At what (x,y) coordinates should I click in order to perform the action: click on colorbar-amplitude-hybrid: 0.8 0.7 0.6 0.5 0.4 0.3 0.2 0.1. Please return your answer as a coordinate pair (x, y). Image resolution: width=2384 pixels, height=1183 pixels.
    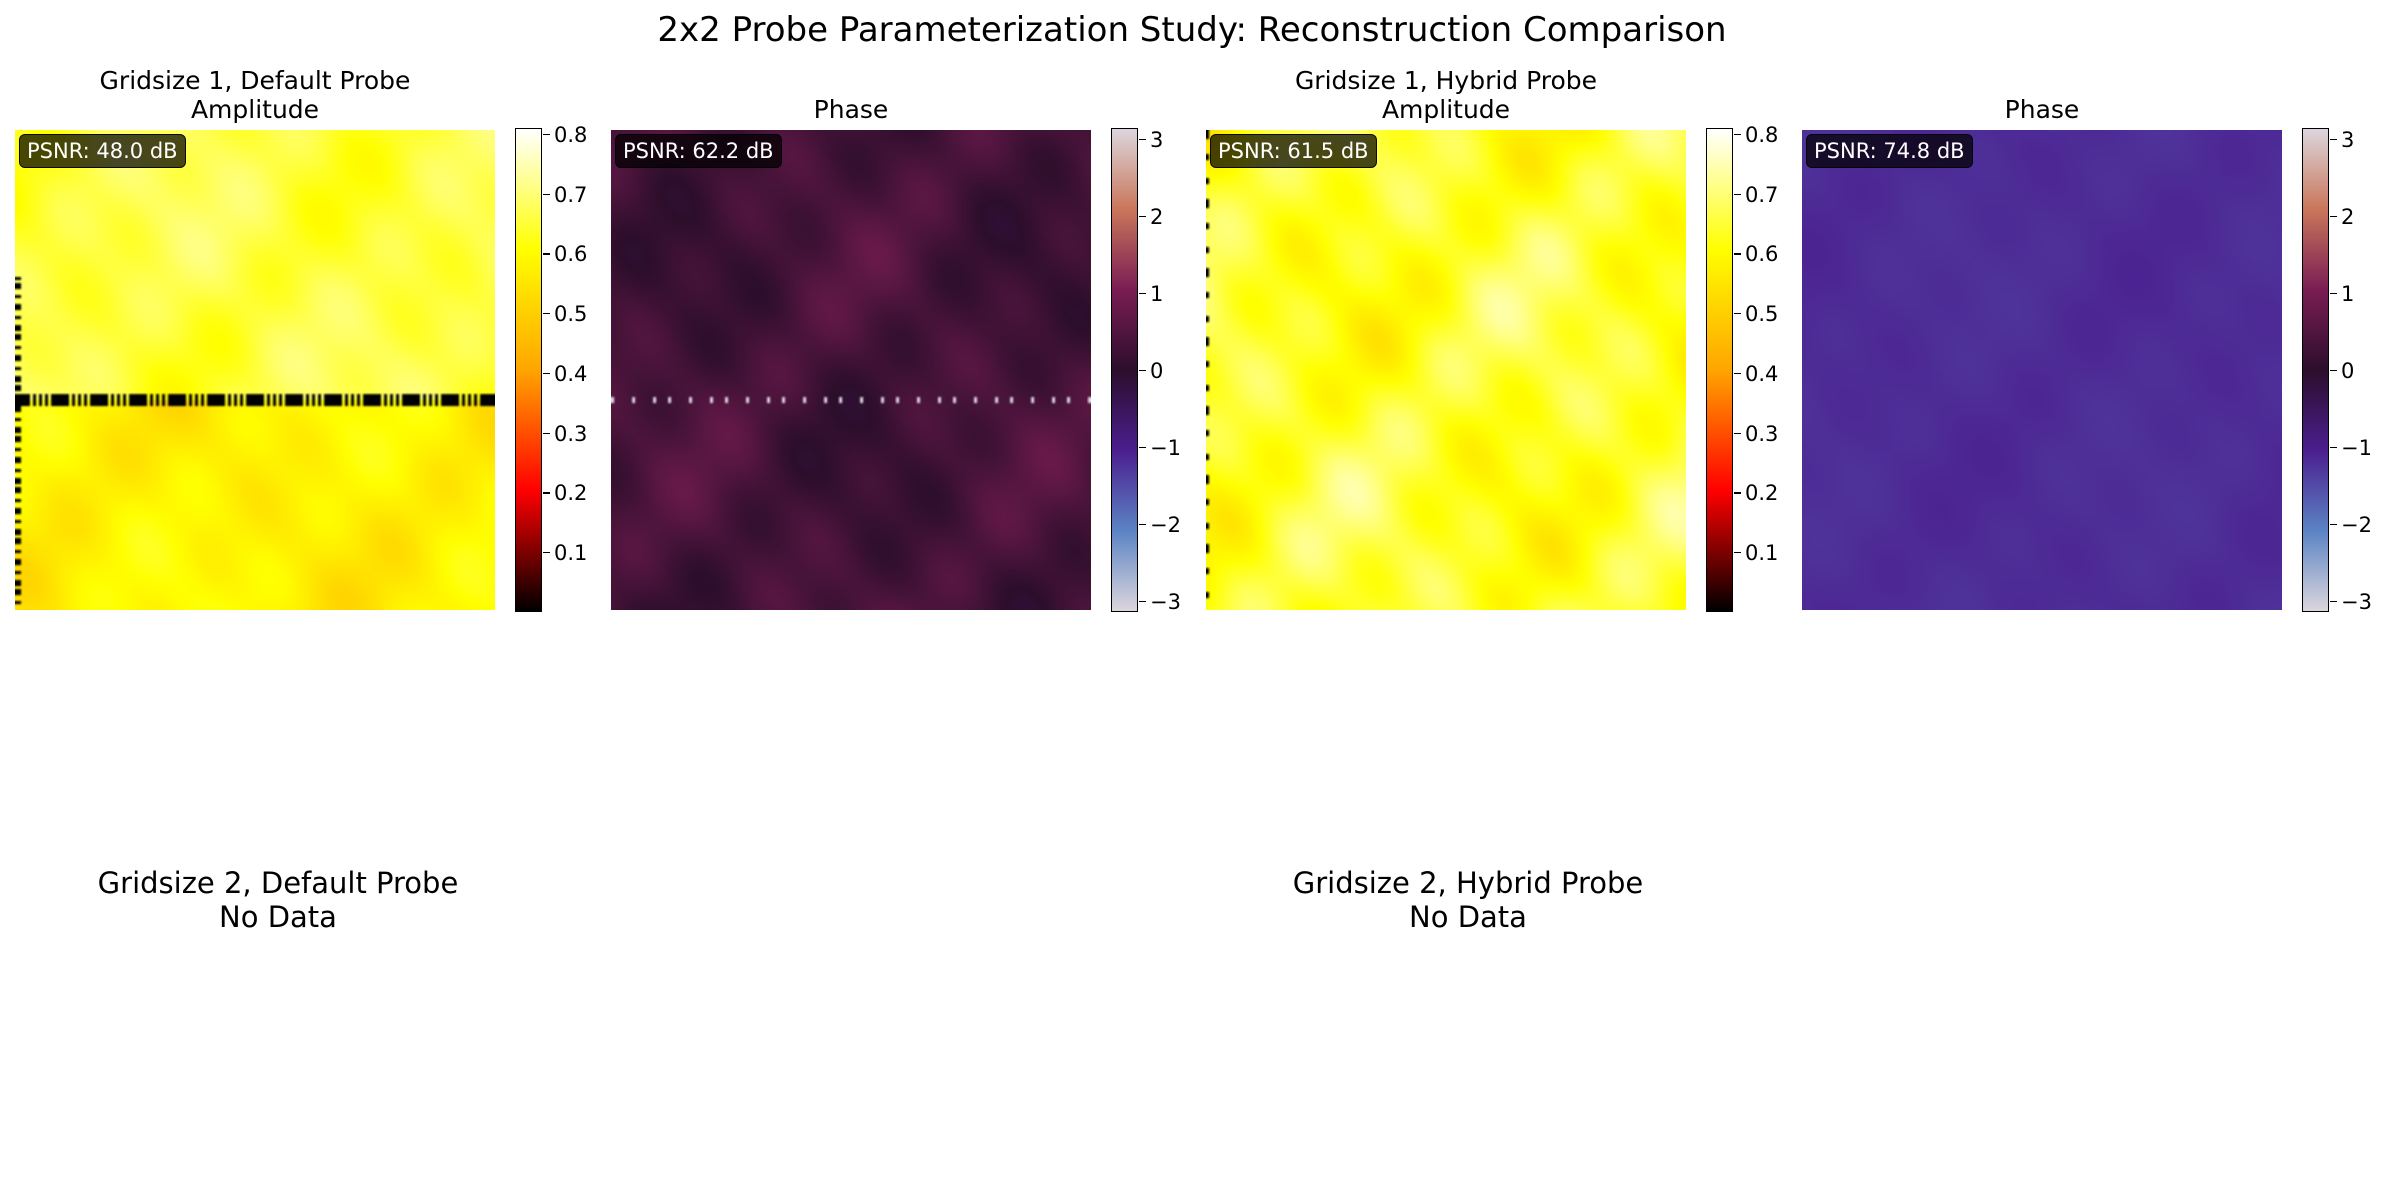
    Looking at the image, I should click on (1742, 367).